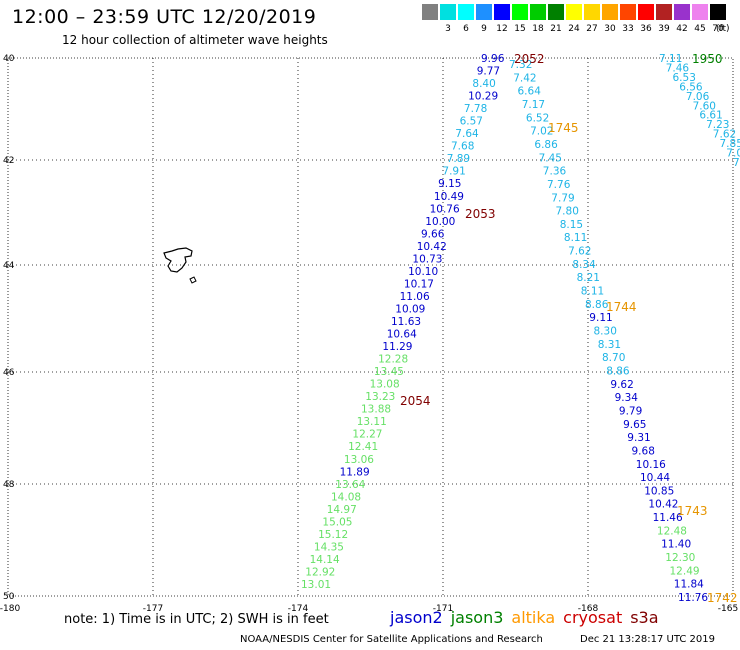 The image size is (740, 650). Describe the element at coordinates (689, 585) in the screenshot. I see `wave-height-value: 11.84` at that location.